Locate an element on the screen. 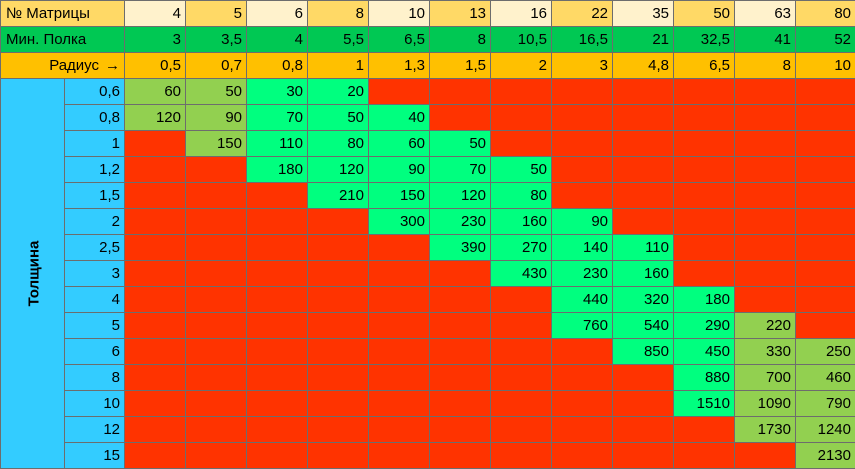 This screenshot has height=469, width=855. thickness-value-cell: 0,8 is located at coordinates (95, 118).